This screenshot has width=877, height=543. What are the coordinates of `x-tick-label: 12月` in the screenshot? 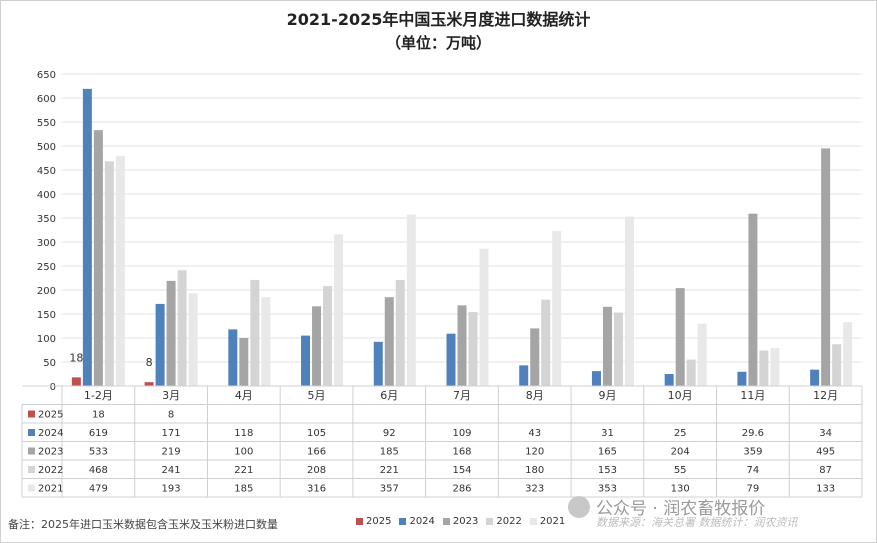 It's located at (825, 395).